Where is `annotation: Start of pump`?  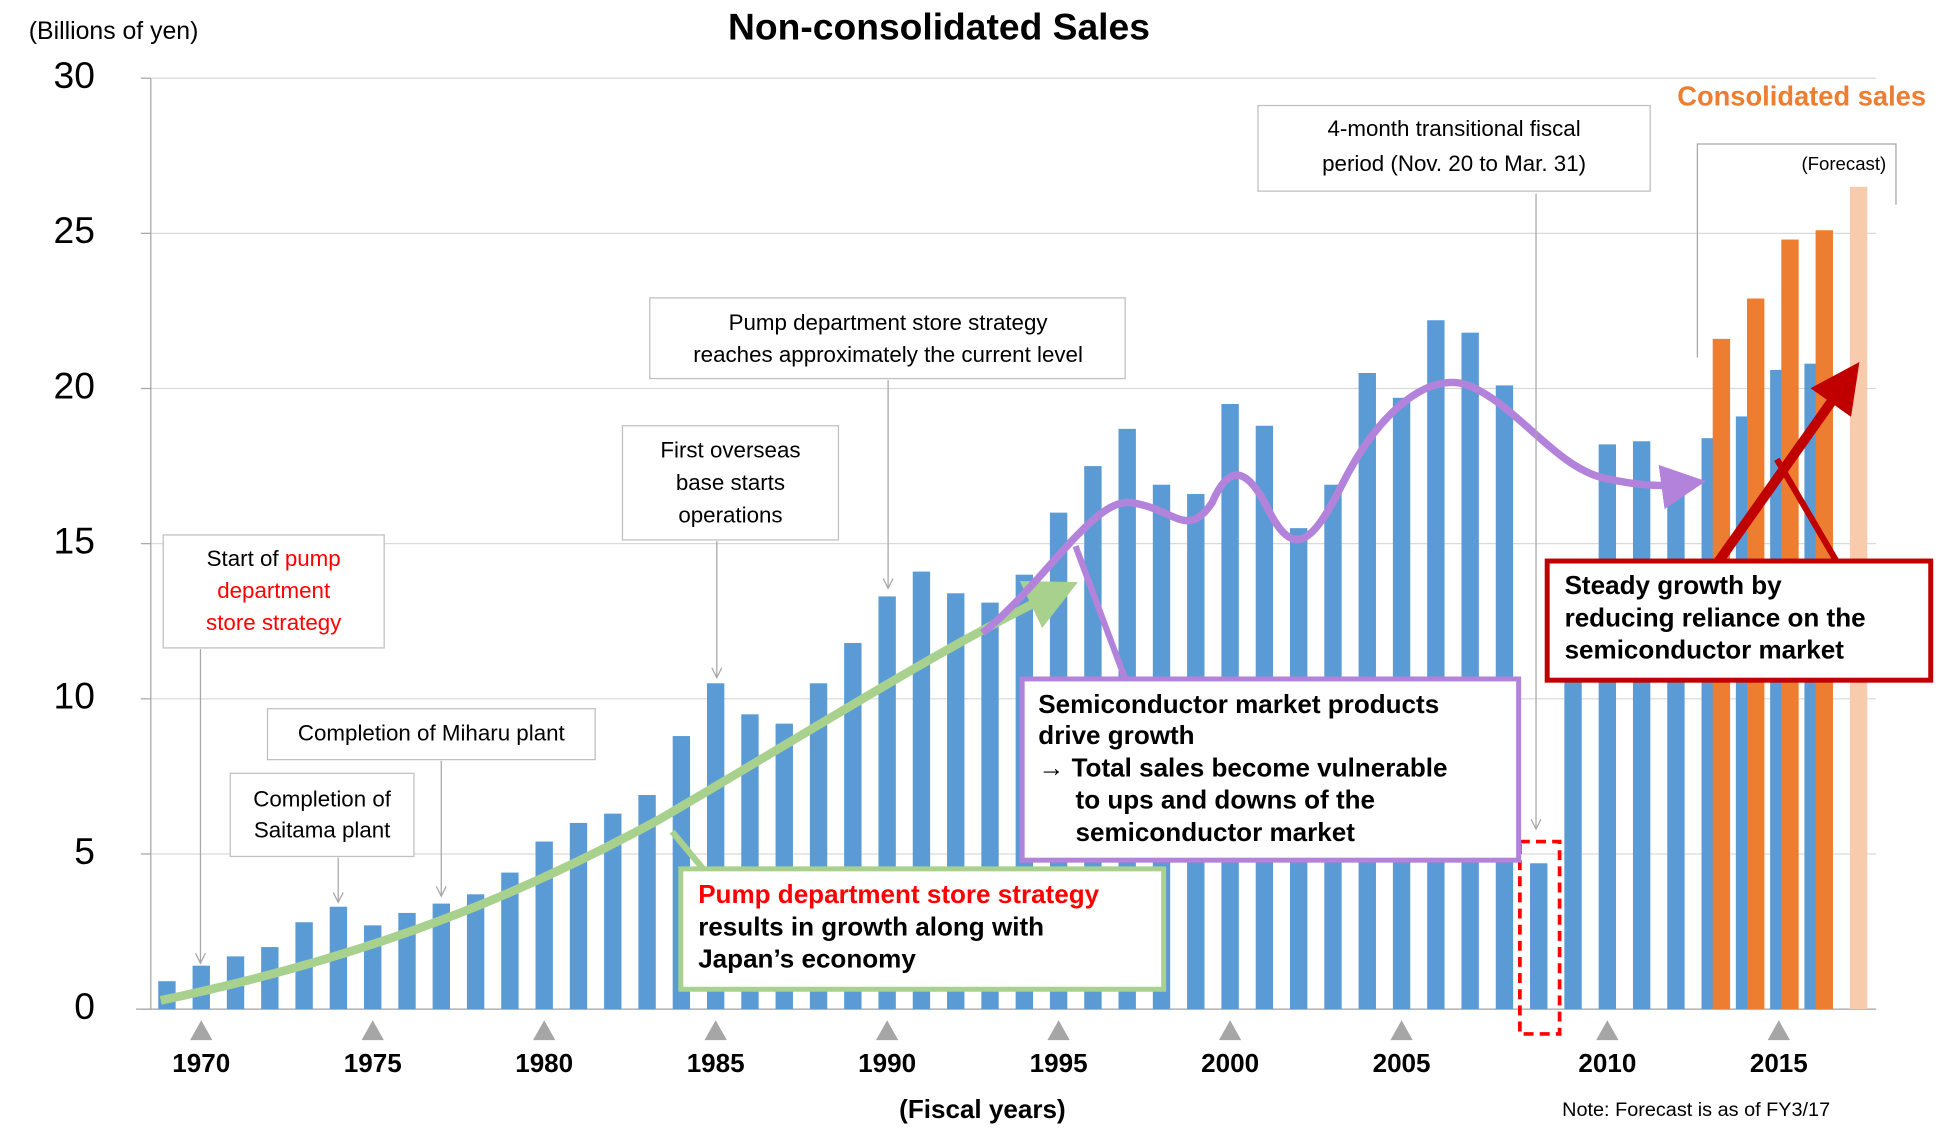 annotation: Start of pump is located at coordinates (274, 558).